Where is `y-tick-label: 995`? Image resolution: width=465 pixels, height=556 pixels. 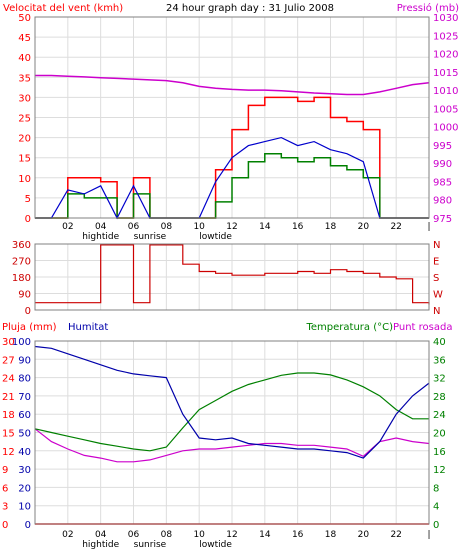 y-tick-label: 995 is located at coordinates (442, 146).